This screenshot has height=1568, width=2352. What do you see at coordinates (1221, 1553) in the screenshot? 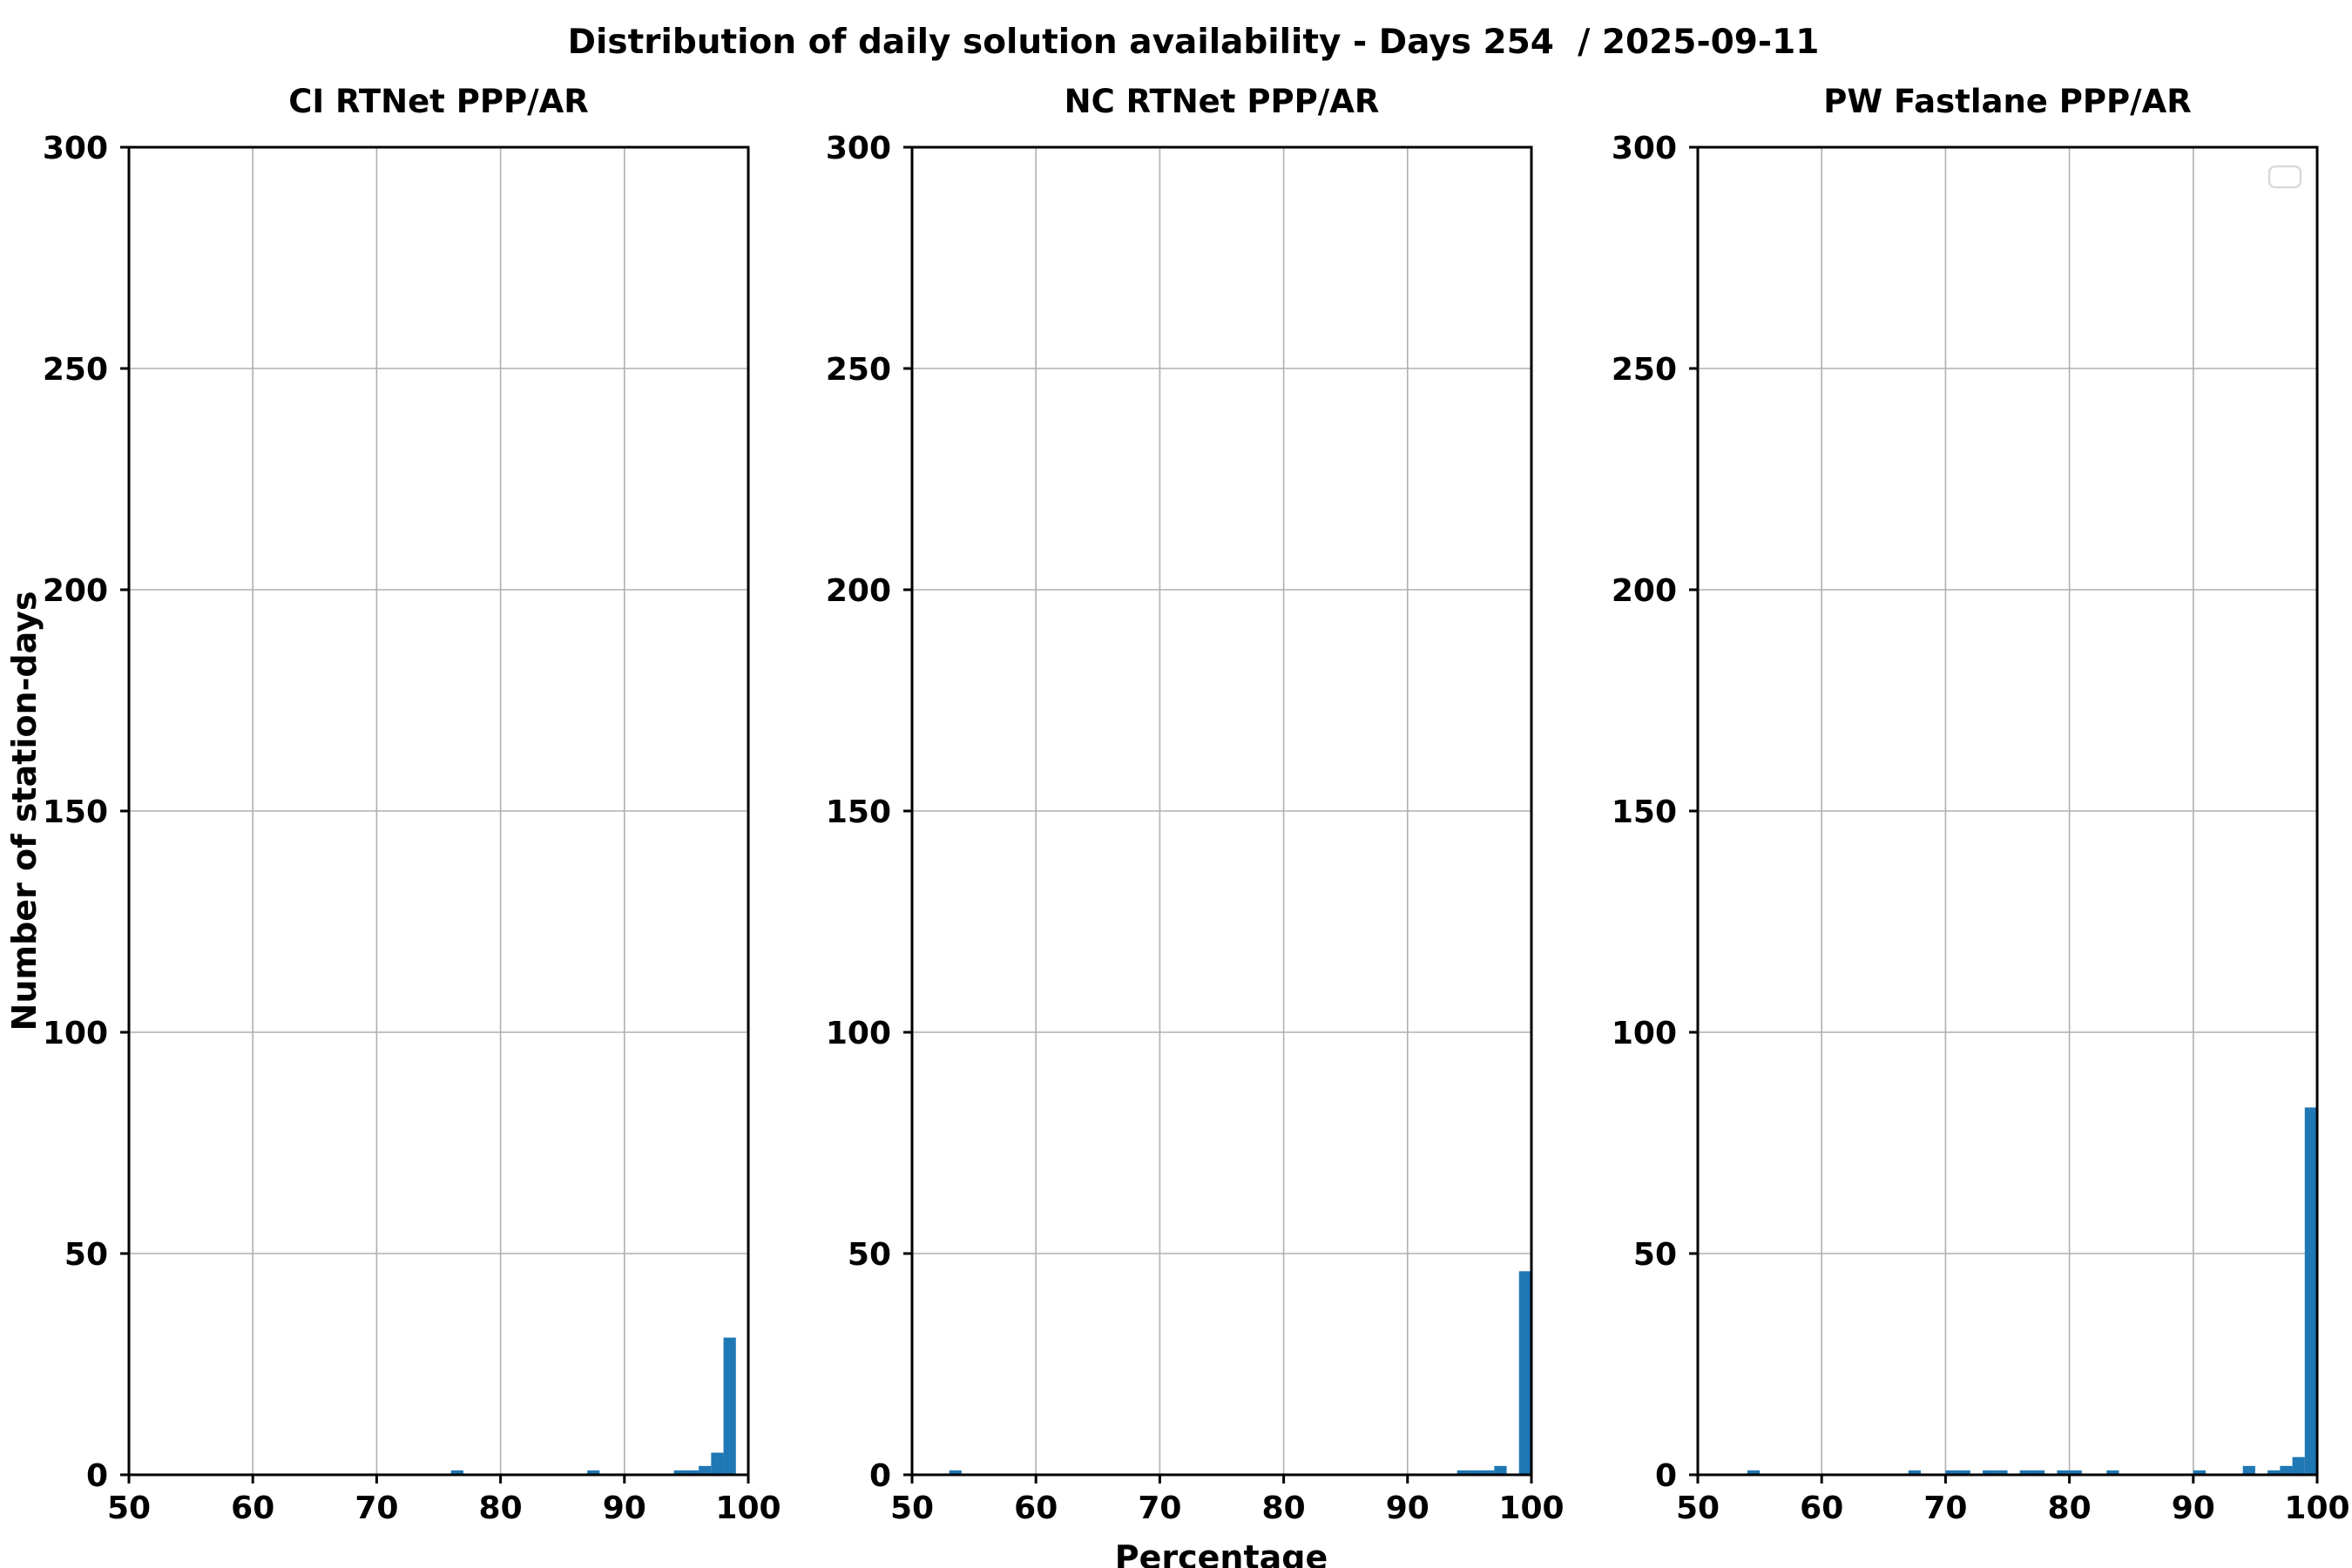
I see `x-axis-label: Percentage` at bounding box center [1221, 1553].